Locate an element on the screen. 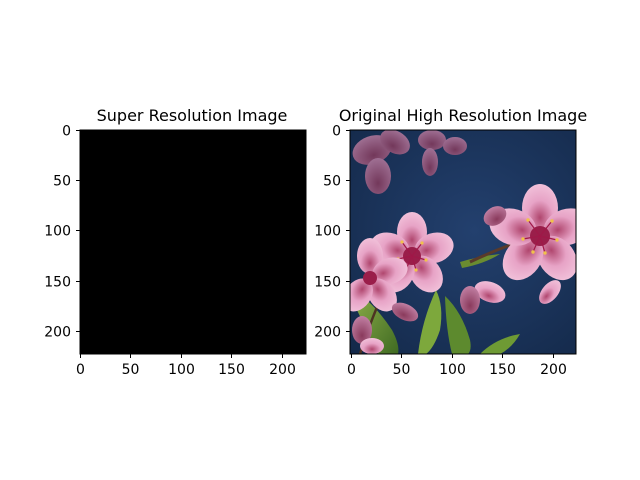 The image size is (640, 480). panel-title: Super Resolution Image is located at coordinates (192, 115).